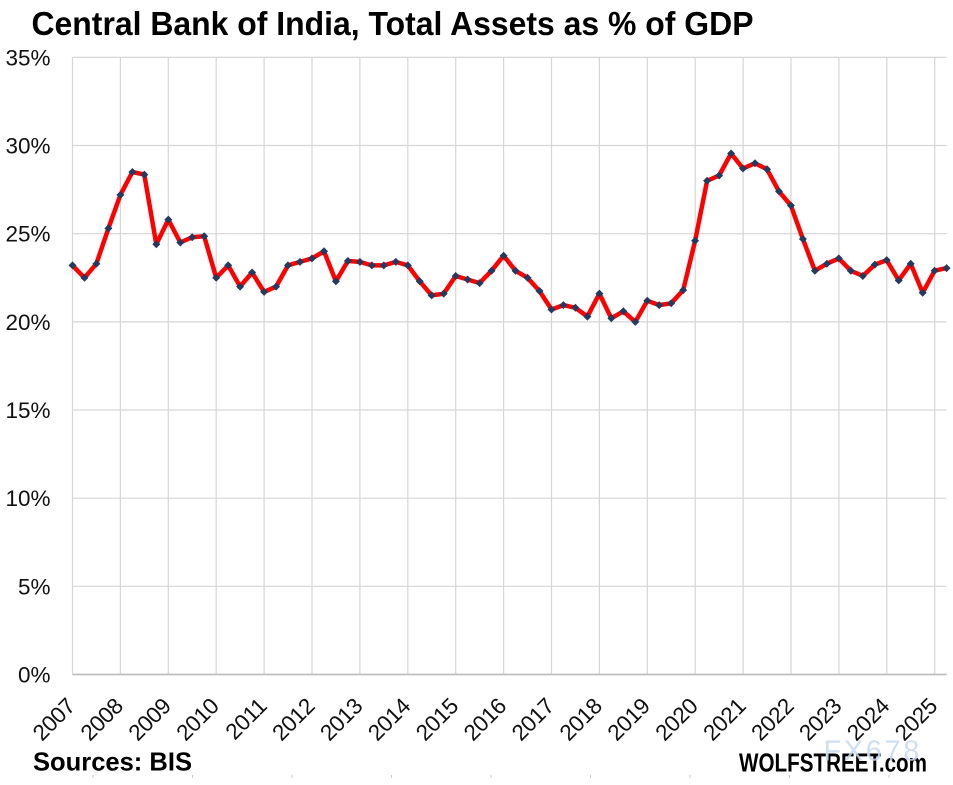 The image size is (953, 785). Describe the element at coordinates (873, 752) in the screenshot. I see `svg-text: FX678` at that location.